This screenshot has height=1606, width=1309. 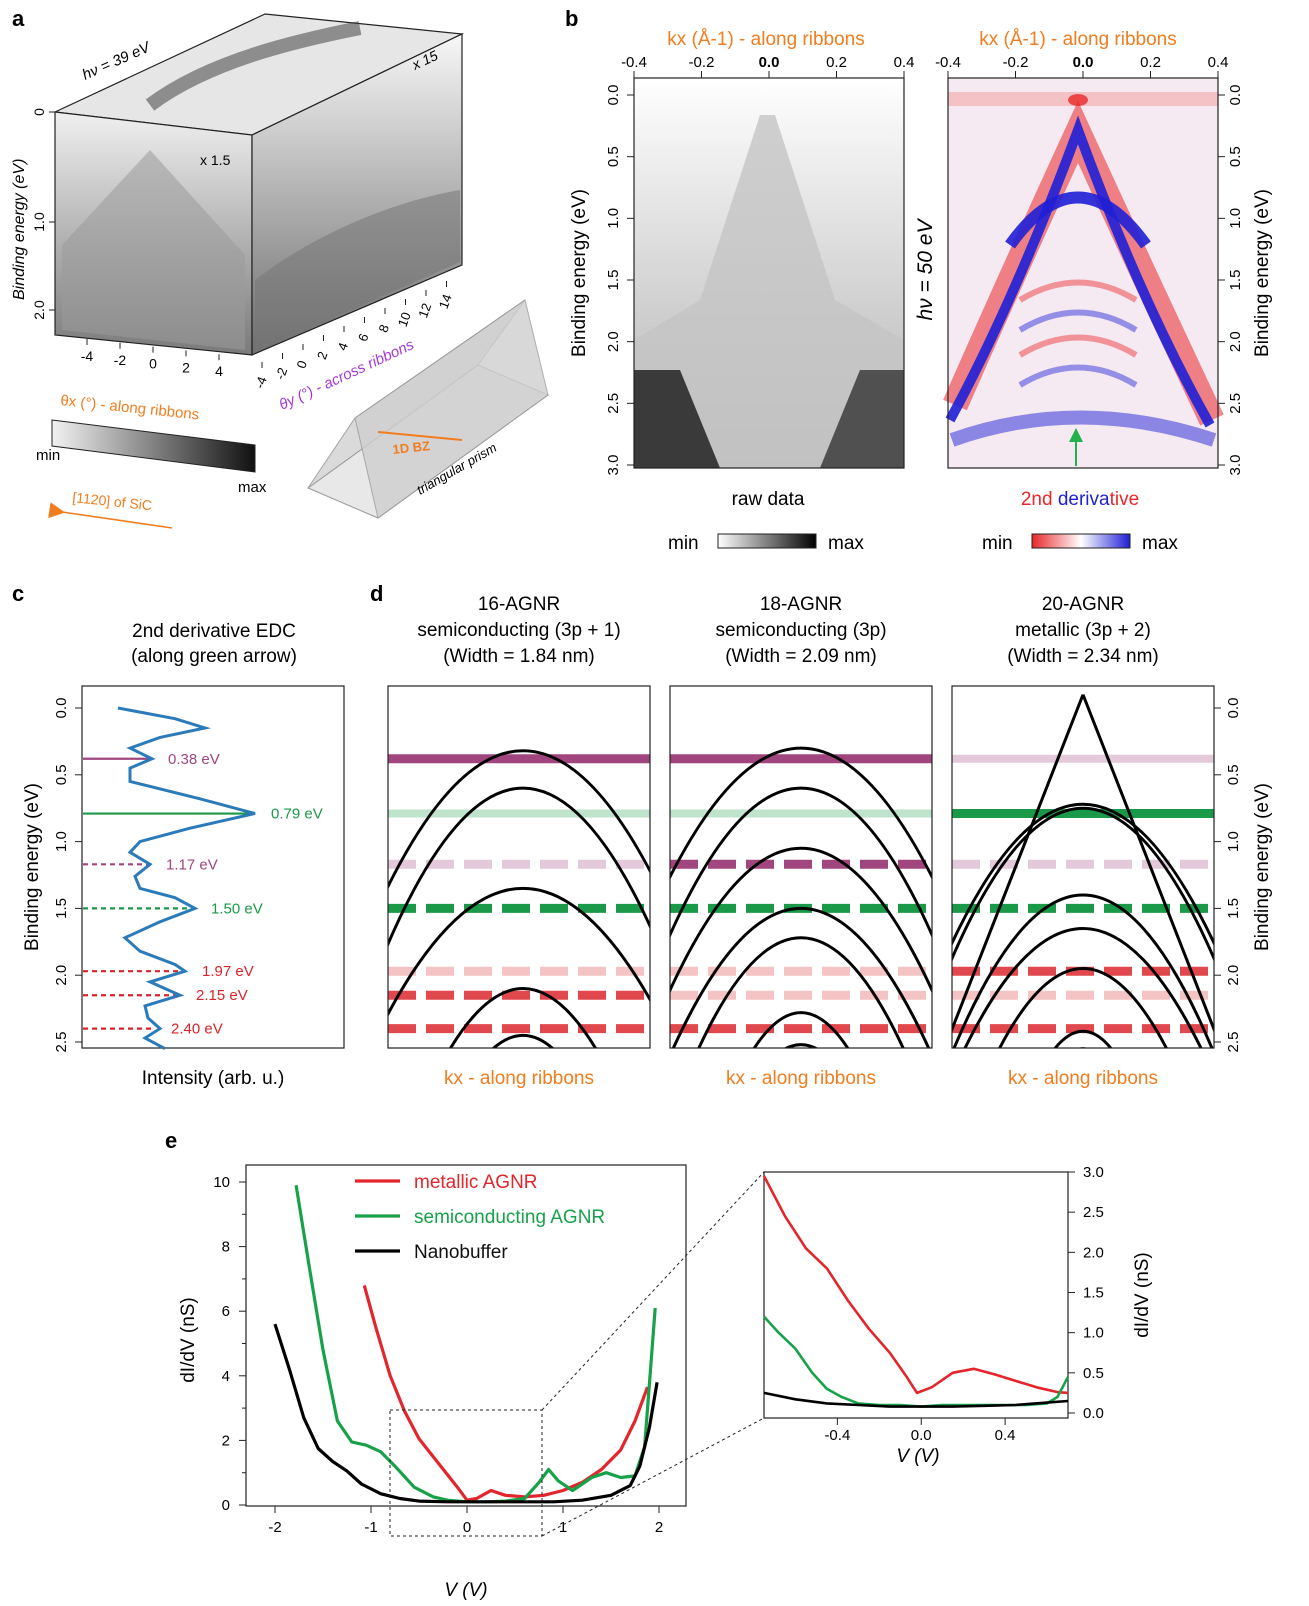 I want to click on top-face-band, so click(x=253, y=66).